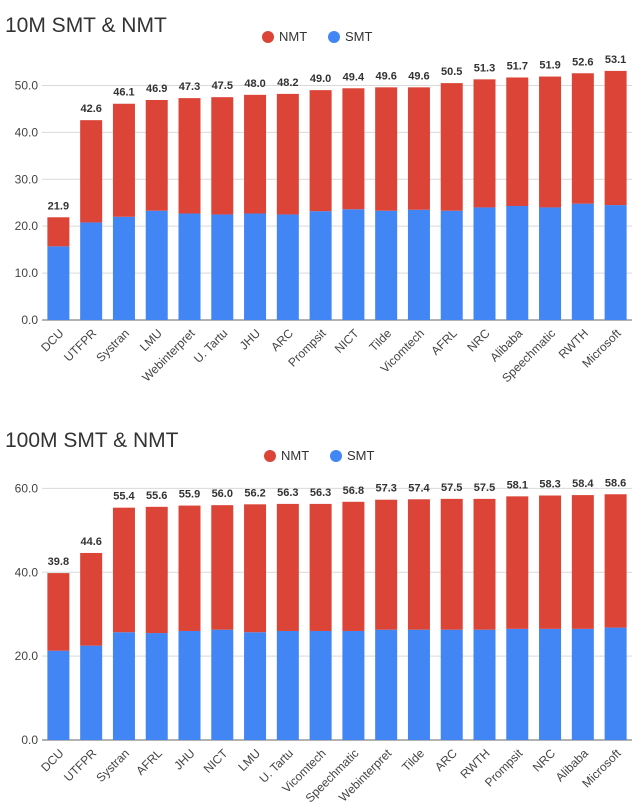 This screenshot has height=807, width=637. I want to click on x-tick-label: DCU, so click(52, 760).